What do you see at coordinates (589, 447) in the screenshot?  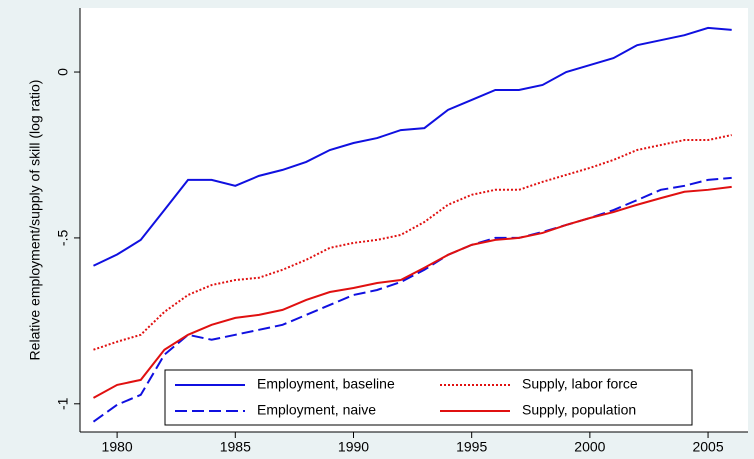 I see `x-tick-label: 2000` at bounding box center [589, 447].